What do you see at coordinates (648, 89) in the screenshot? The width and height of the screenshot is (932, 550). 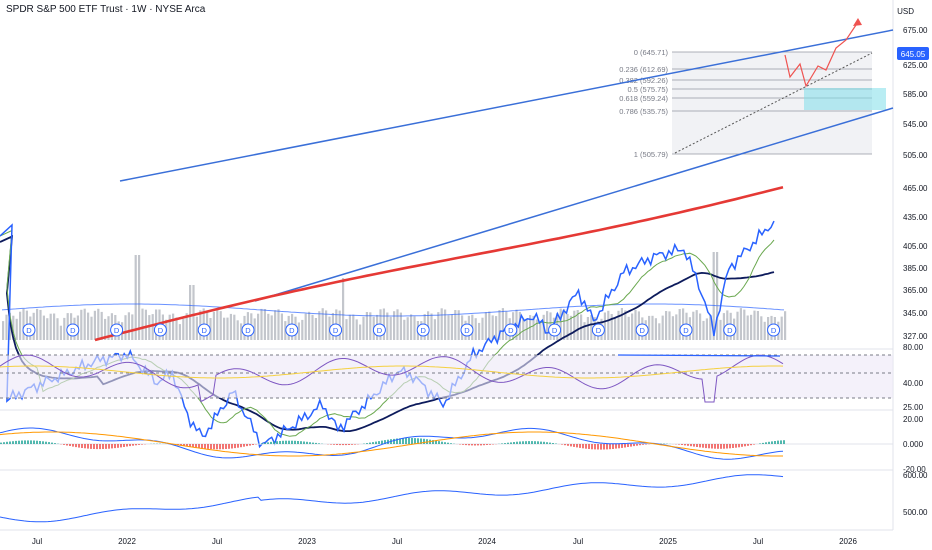 I see `fib-level-label: 0.5 (575.75)` at bounding box center [648, 89].